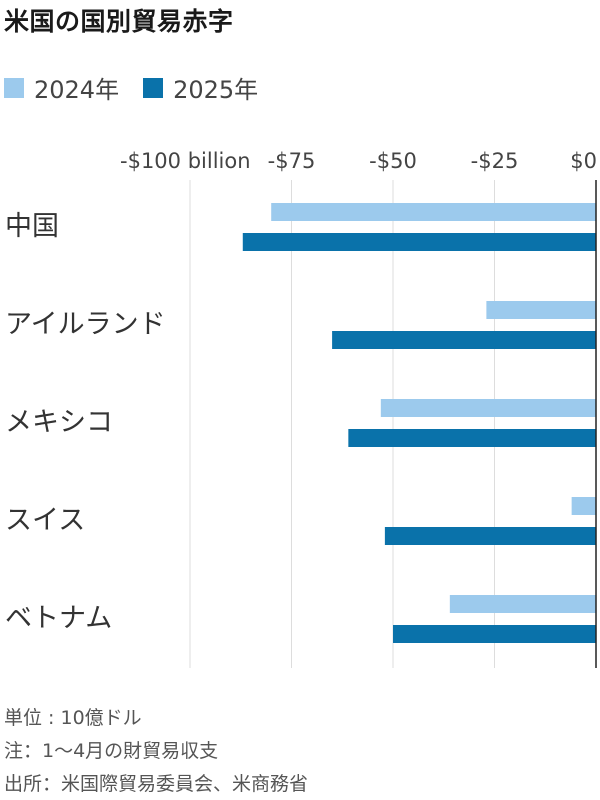  I want to click on chart-title: 米国の国別貿易赤字, so click(119, 21).